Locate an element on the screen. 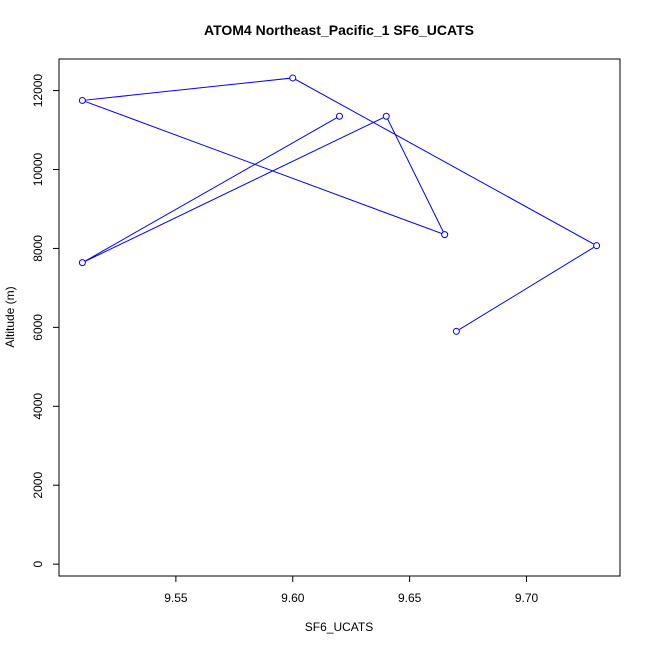 The height and width of the screenshot is (650, 650). y-tick-label: 8000 is located at coordinates (38, 248).